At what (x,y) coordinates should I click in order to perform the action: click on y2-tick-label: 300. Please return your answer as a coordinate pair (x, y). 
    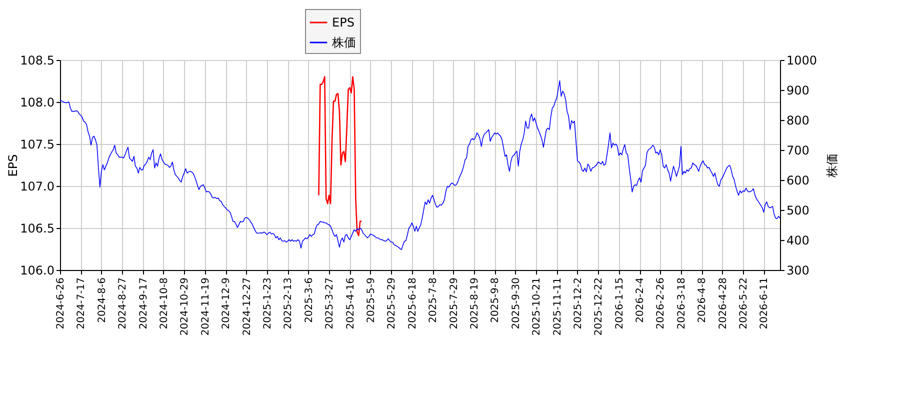
    Looking at the image, I should click on (798, 271).